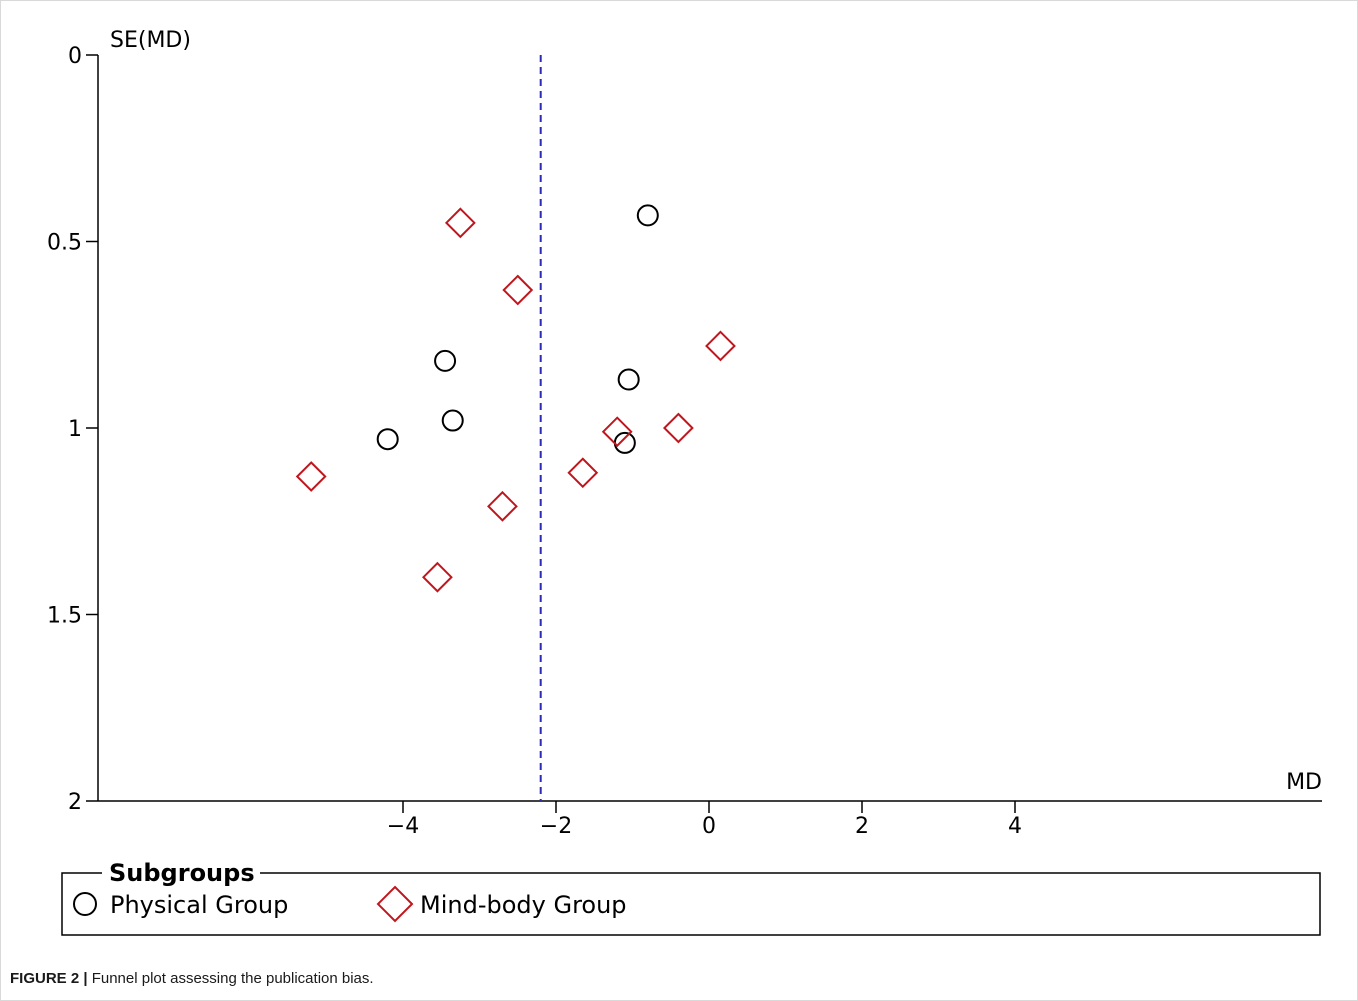 The width and height of the screenshot is (1358, 1001). What do you see at coordinates (75, 802) in the screenshot?
I see `y-tick-label: 2` at bounding box center [75, 802].